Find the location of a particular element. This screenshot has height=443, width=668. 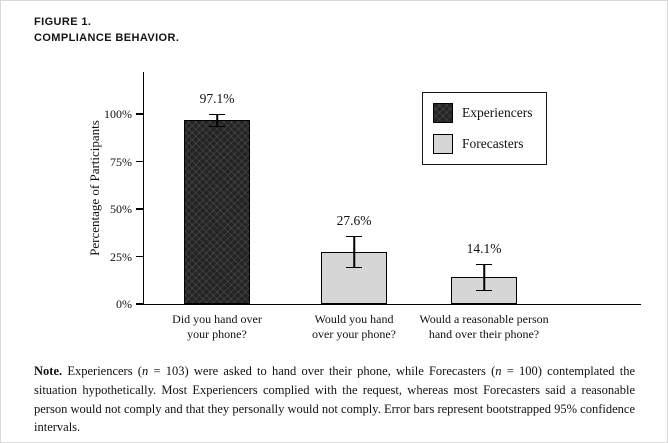

x-category-label: Would you hand over your phone? is located at coordinates (354, 327).